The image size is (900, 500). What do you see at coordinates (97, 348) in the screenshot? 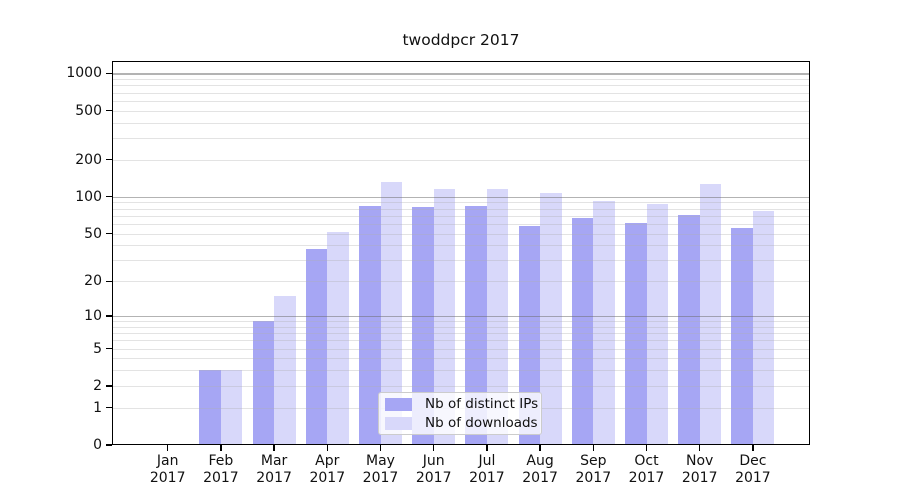
I see `y-tick-label-5: 5` at bounding box center [97, 348].